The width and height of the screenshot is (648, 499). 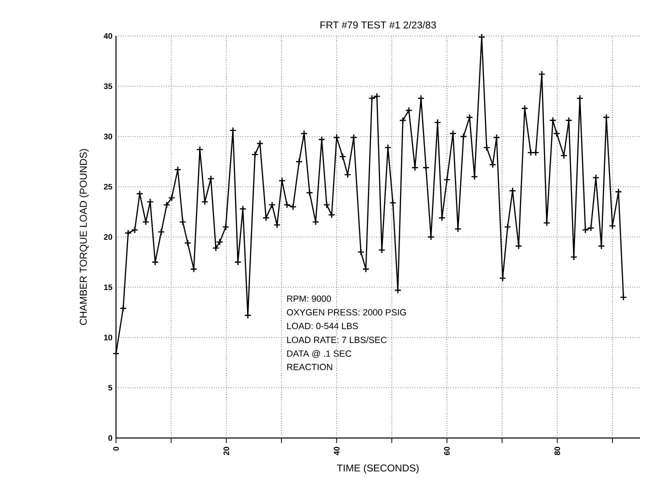 What do you see at coordinates (322, 326) in the screenshot?
I see `annotation: LOAD: 0-544 LBS` at bounding box center [322, 326].